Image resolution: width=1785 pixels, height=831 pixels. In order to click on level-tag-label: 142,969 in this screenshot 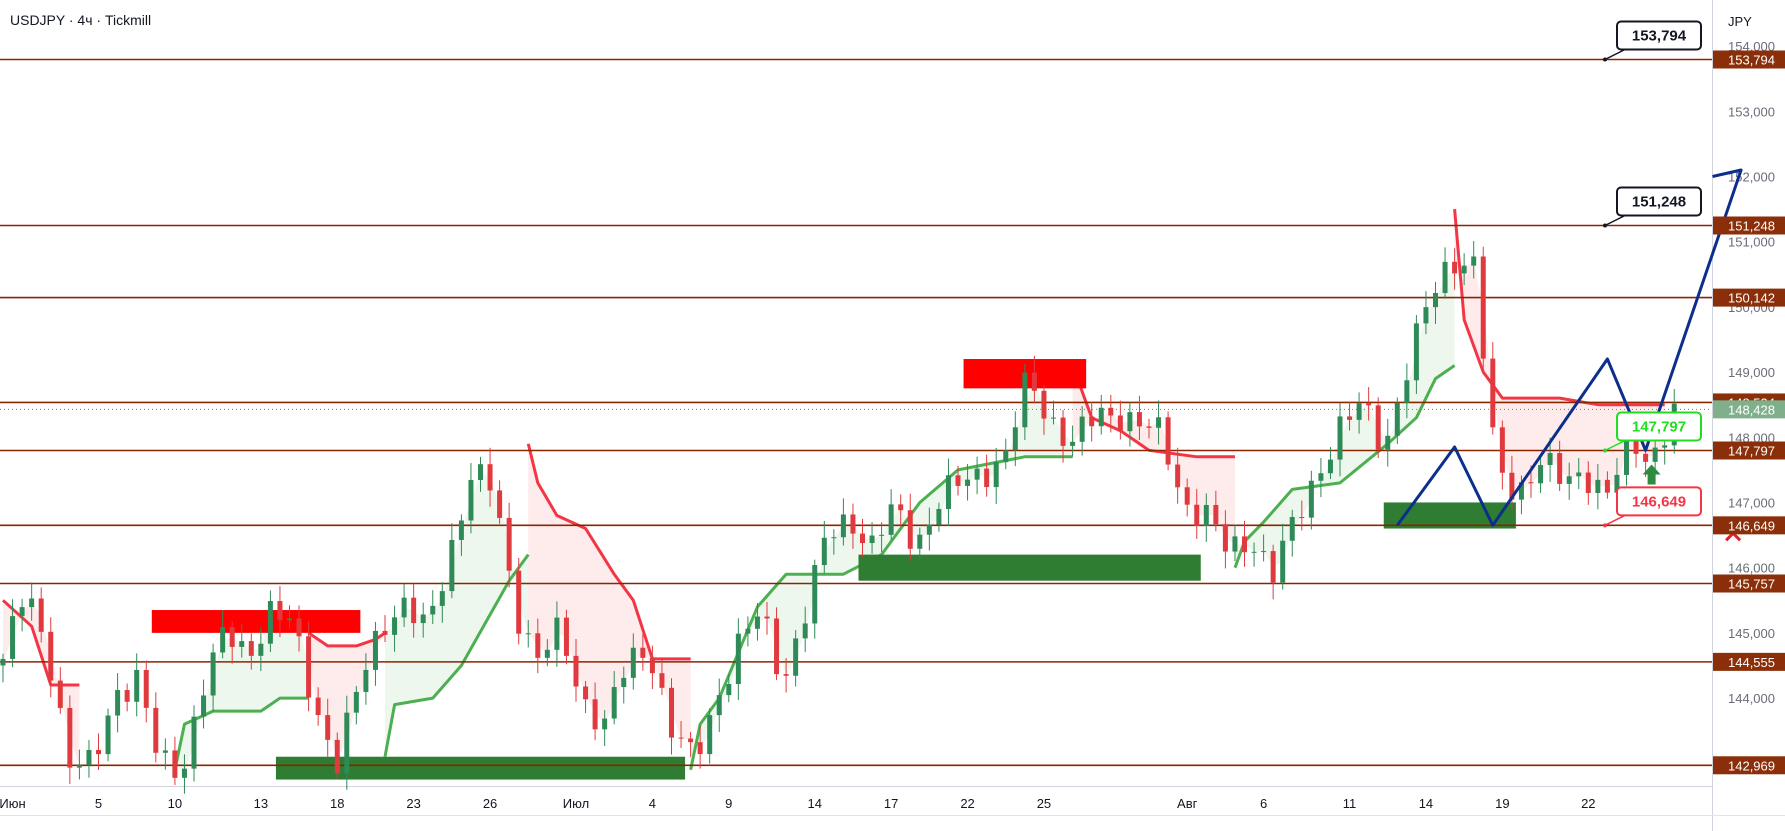, I will do `click(1751, 765)`.